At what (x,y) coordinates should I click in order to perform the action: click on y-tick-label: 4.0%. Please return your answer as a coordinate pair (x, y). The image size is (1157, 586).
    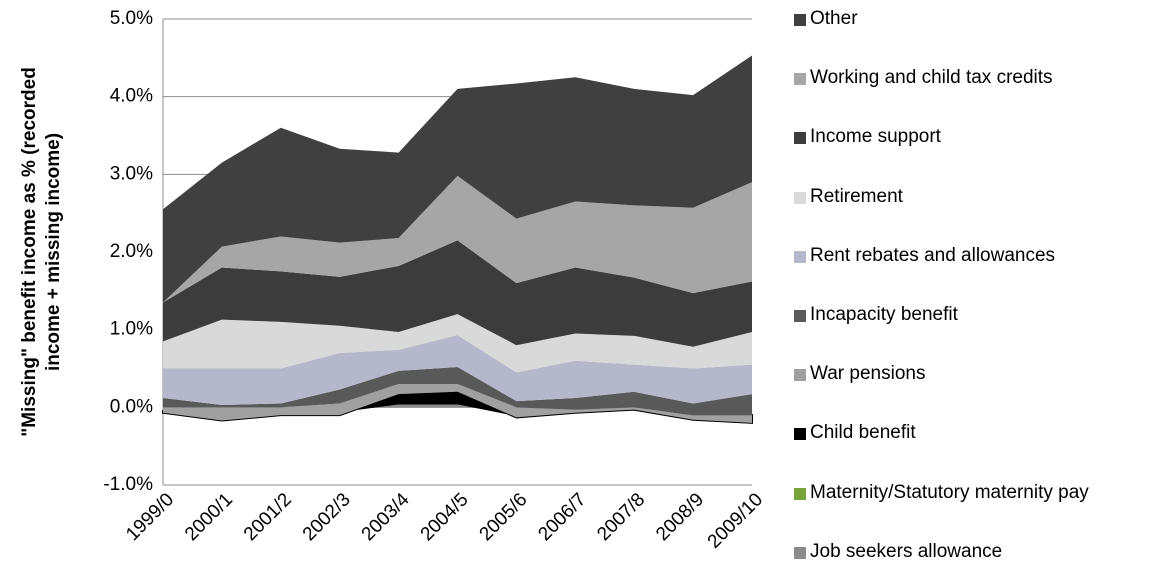
    Looking at the image, I should click on (131, 96).